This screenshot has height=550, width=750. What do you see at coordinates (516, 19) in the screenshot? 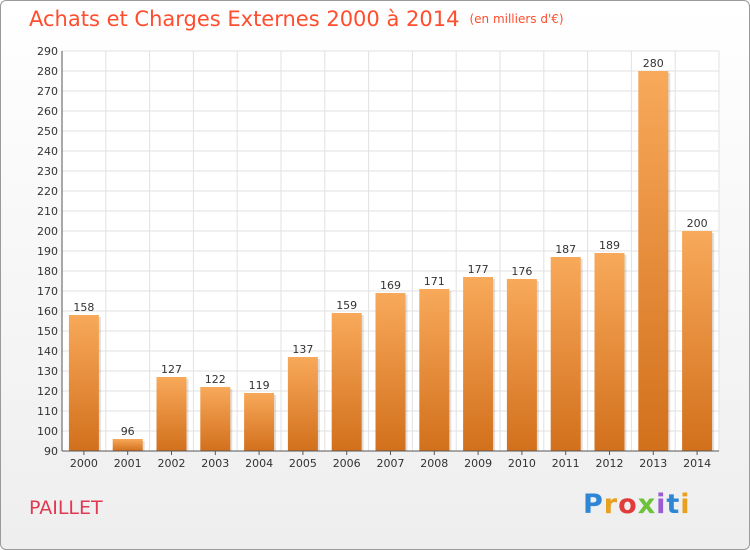
I see `chart-unit: (en milliers d'€)` at bounding box center [516, 19].